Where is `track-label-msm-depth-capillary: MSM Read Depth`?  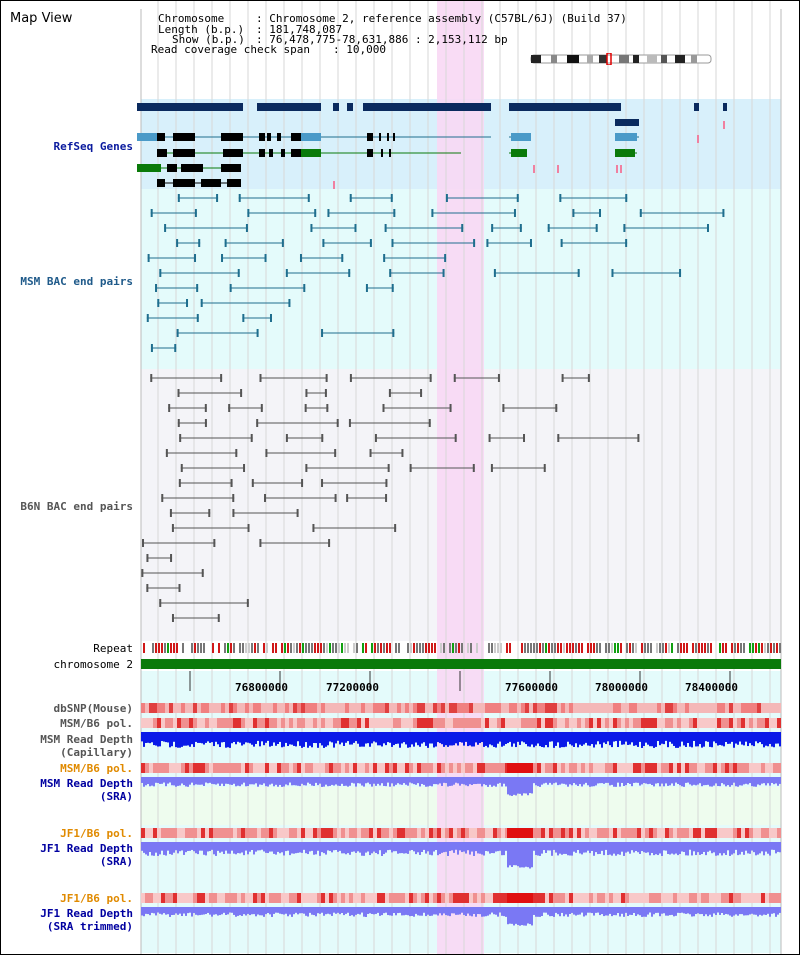
track-label-msm-depth-capillary: MSM Read Depth is located at coordinates (86, 739).